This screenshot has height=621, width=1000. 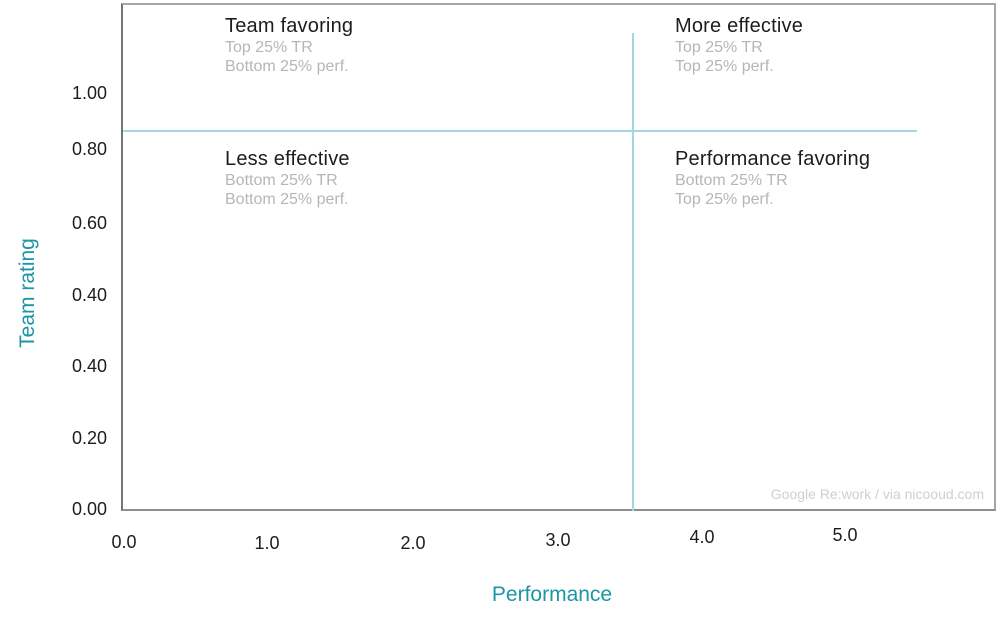 What do you see at coordinates (27, 293) in the screenshot?
I see `y-axis-title: Team rating` at bounding box center [27, 293].